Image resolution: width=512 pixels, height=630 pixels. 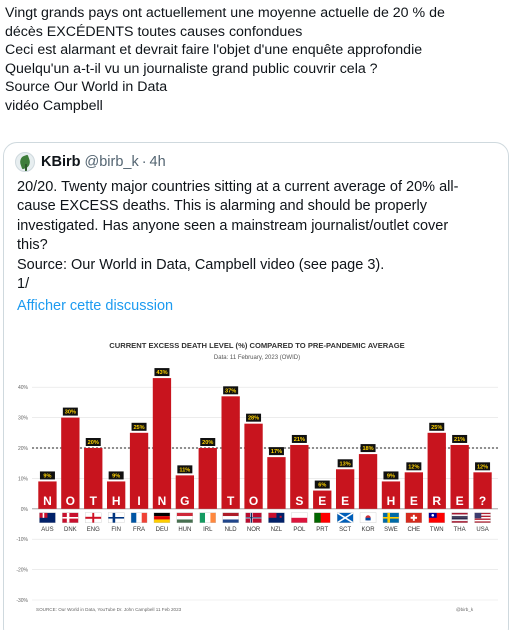 I want to click on flag-hun-icon, so click(x=185, y=517).